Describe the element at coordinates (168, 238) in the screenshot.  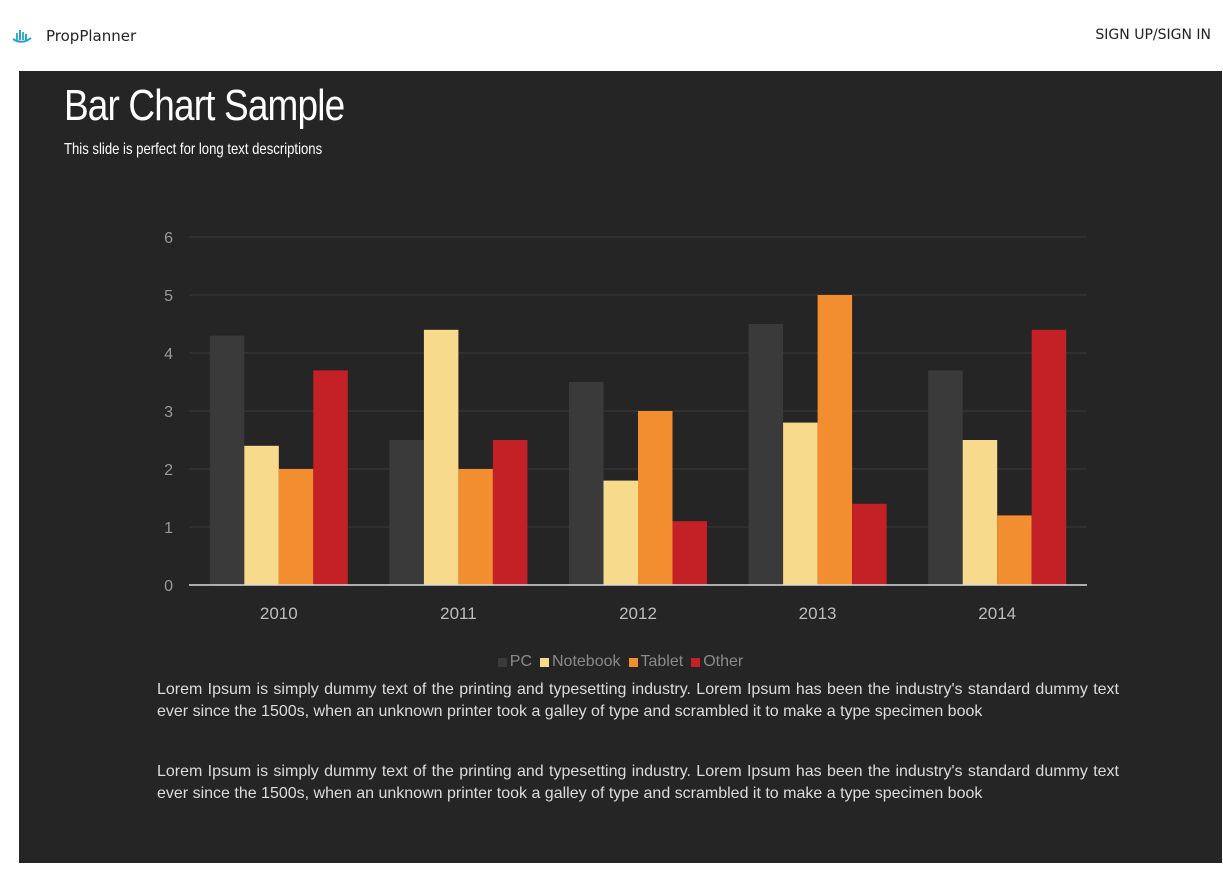
I see `y-tick-label: 6` at that location.